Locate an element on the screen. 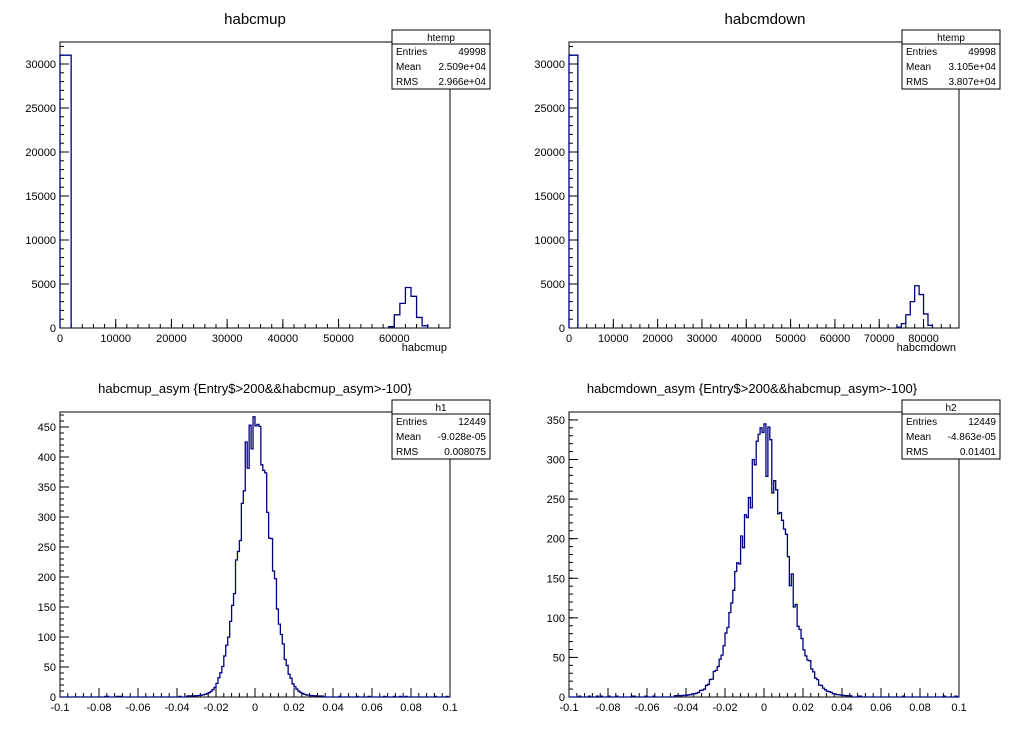 The width and height of the screenshot is (1020, 740). y-tick-label: 400 is located at coordinates (47, 458).